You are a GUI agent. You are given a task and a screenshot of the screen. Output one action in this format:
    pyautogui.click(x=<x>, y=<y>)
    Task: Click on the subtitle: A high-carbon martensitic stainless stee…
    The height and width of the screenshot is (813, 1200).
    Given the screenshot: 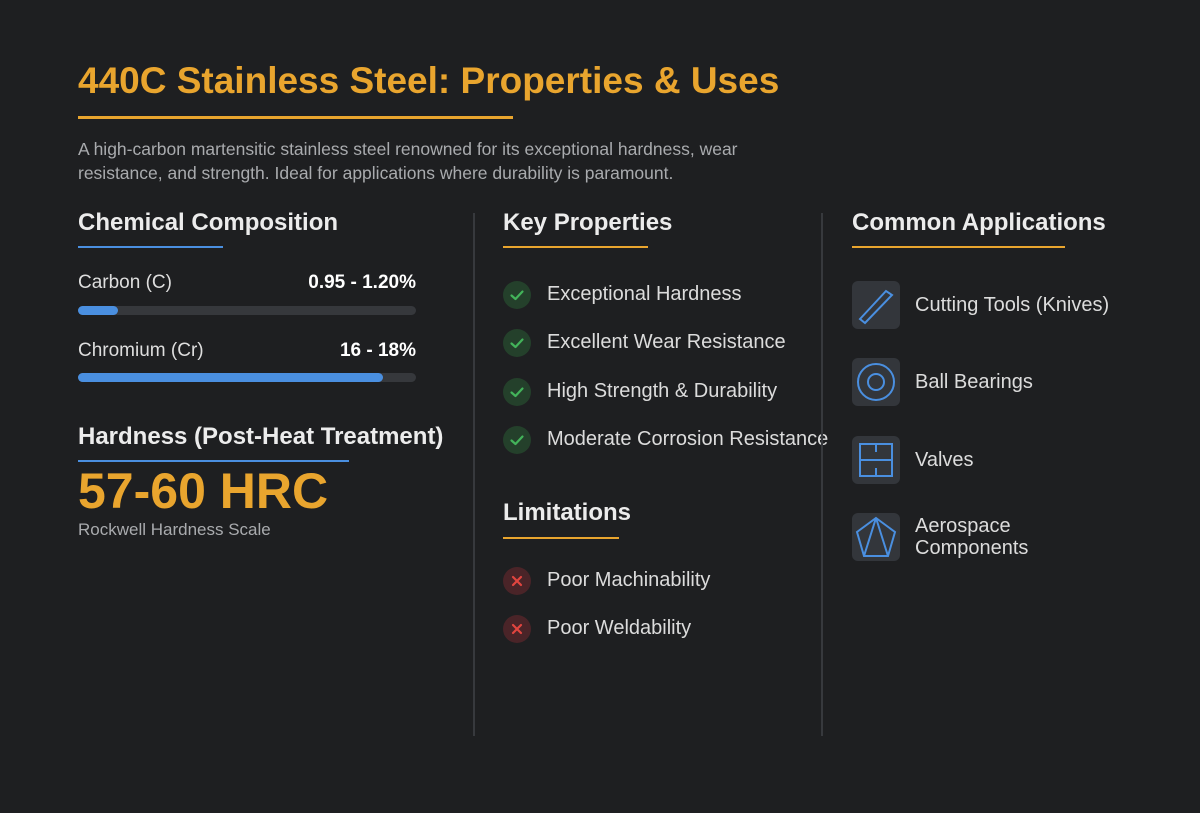 What is the action you would take?
    pyautogui.click(x=408, y=161)
    